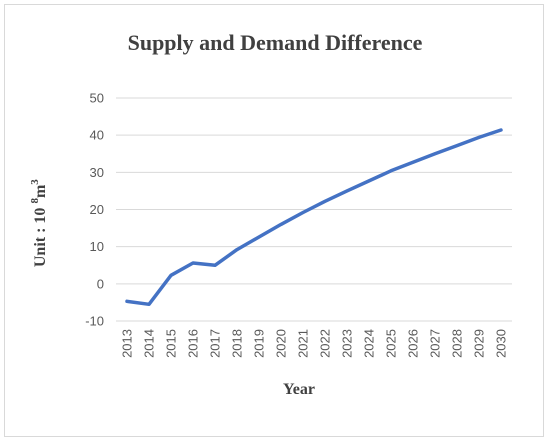  Describe the element at coordinates (275, 42) in the screenshot. I see `chart-title: Supply and Demand Difference` at that location.